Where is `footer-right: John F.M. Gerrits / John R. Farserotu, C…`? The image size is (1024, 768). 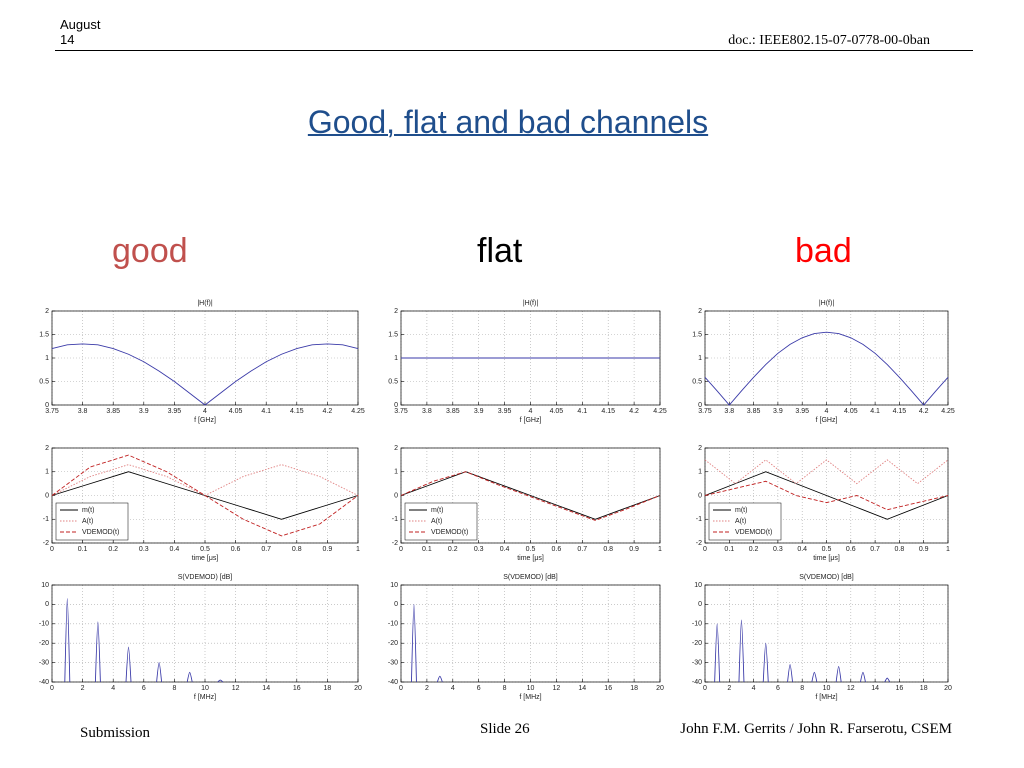 footer-right: John F.M. Gerrits / John R. Farserotu, C… is located at coordinates (816, 729).